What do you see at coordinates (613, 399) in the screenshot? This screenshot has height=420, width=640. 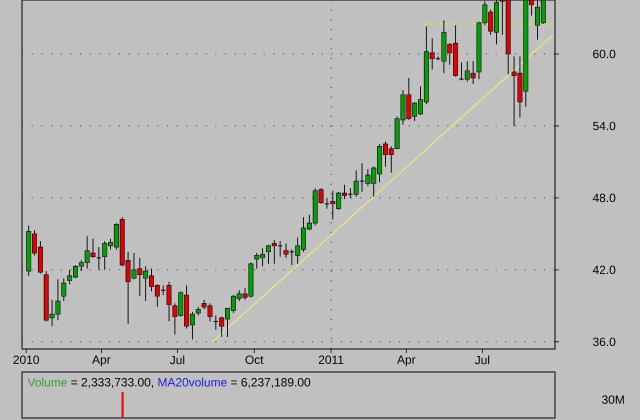 I see `text: 30M` at bounding box center [613, 399].